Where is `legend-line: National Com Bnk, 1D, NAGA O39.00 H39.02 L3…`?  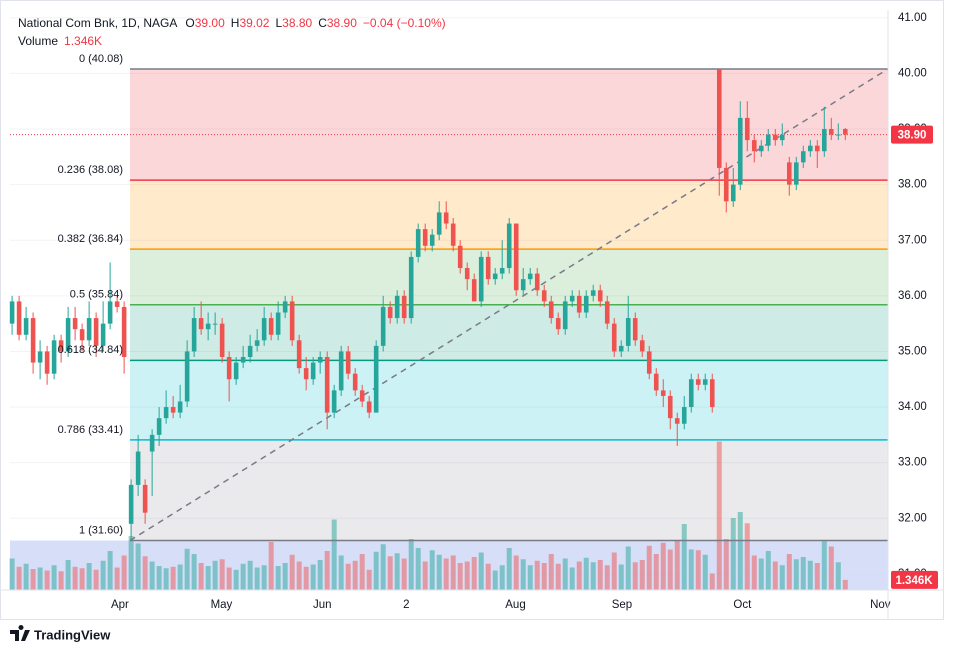
legend-line: National Com Bnk, 1D, NAGA O39.00 H39.02 L3… is located at coordinates (232, 23).